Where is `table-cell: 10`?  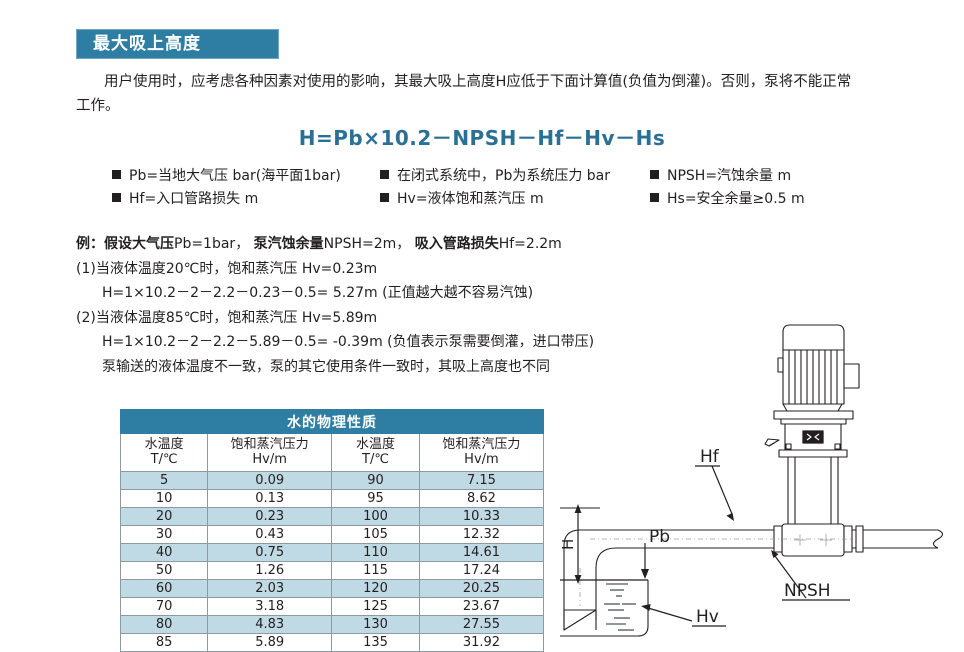 table-cell: 10 is located at coordinates (164, 498).